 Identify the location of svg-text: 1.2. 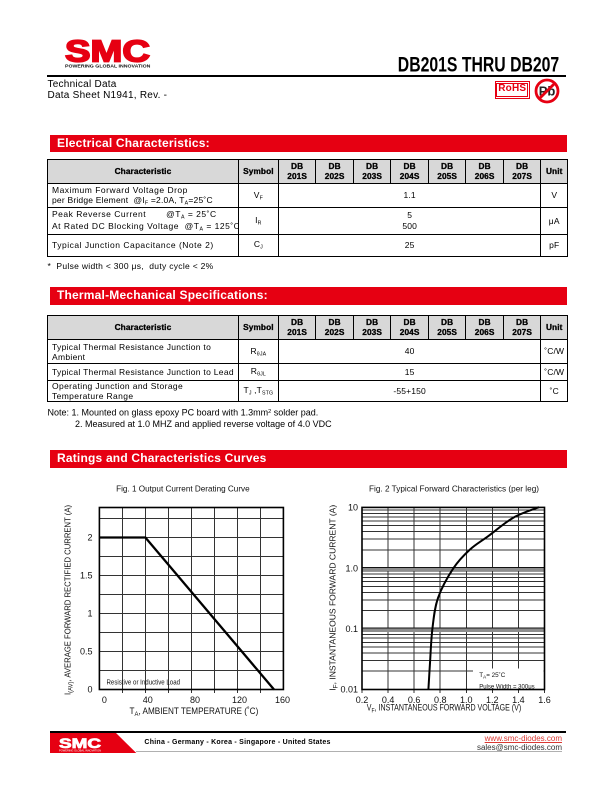
(492, 700).